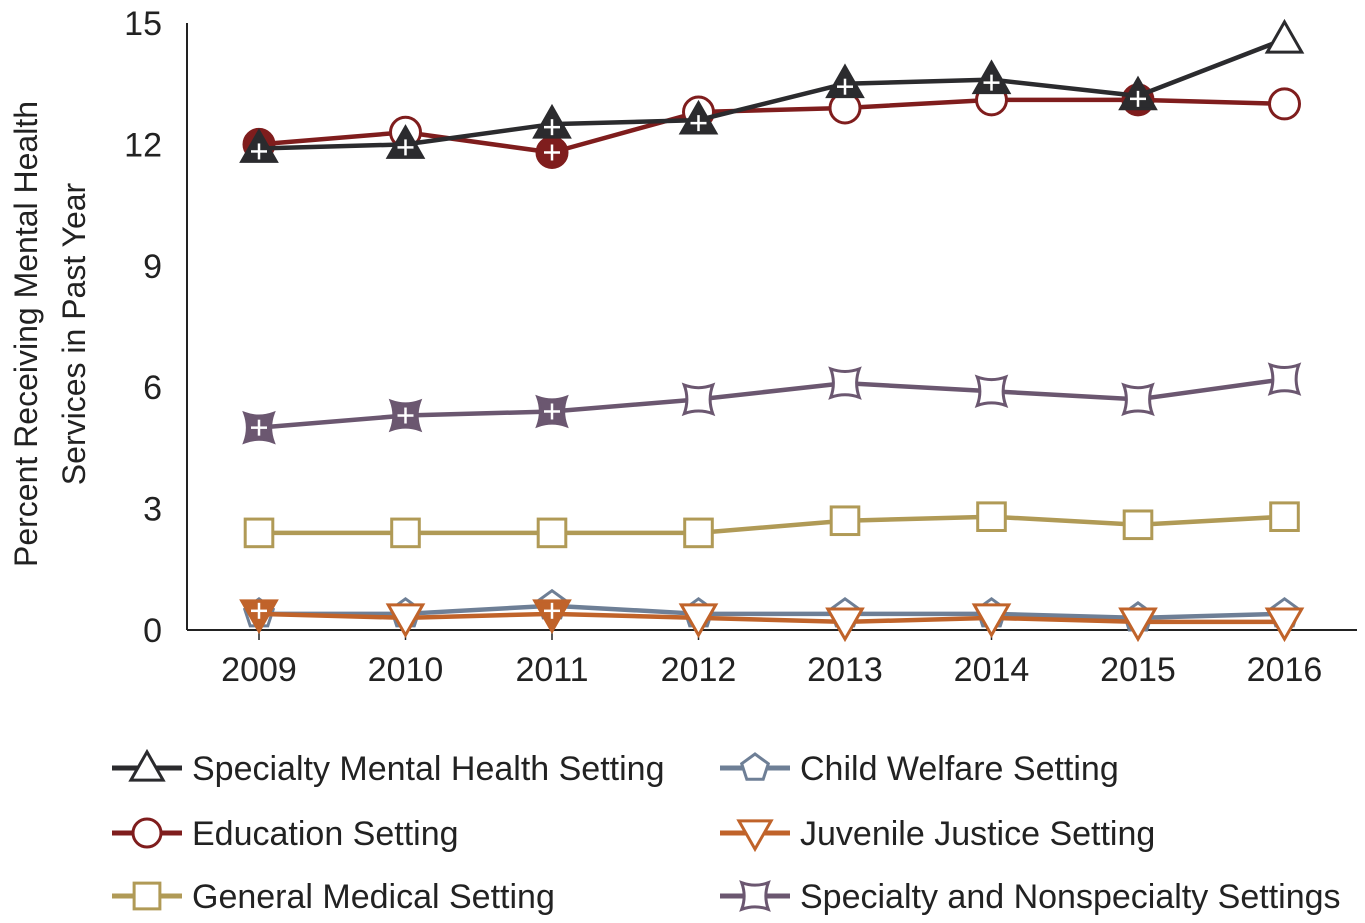 The height and width of the screenshot is (923, 1365). Describe the element at coordinates (152, 267) in the screenshot. I see `y-tick-label: 9` at that location.